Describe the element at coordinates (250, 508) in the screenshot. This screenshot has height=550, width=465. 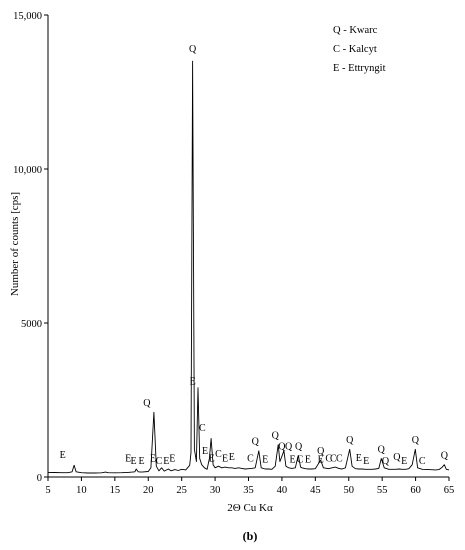
I see `x-axis-title: 2Θ Cu Kα` at that location.